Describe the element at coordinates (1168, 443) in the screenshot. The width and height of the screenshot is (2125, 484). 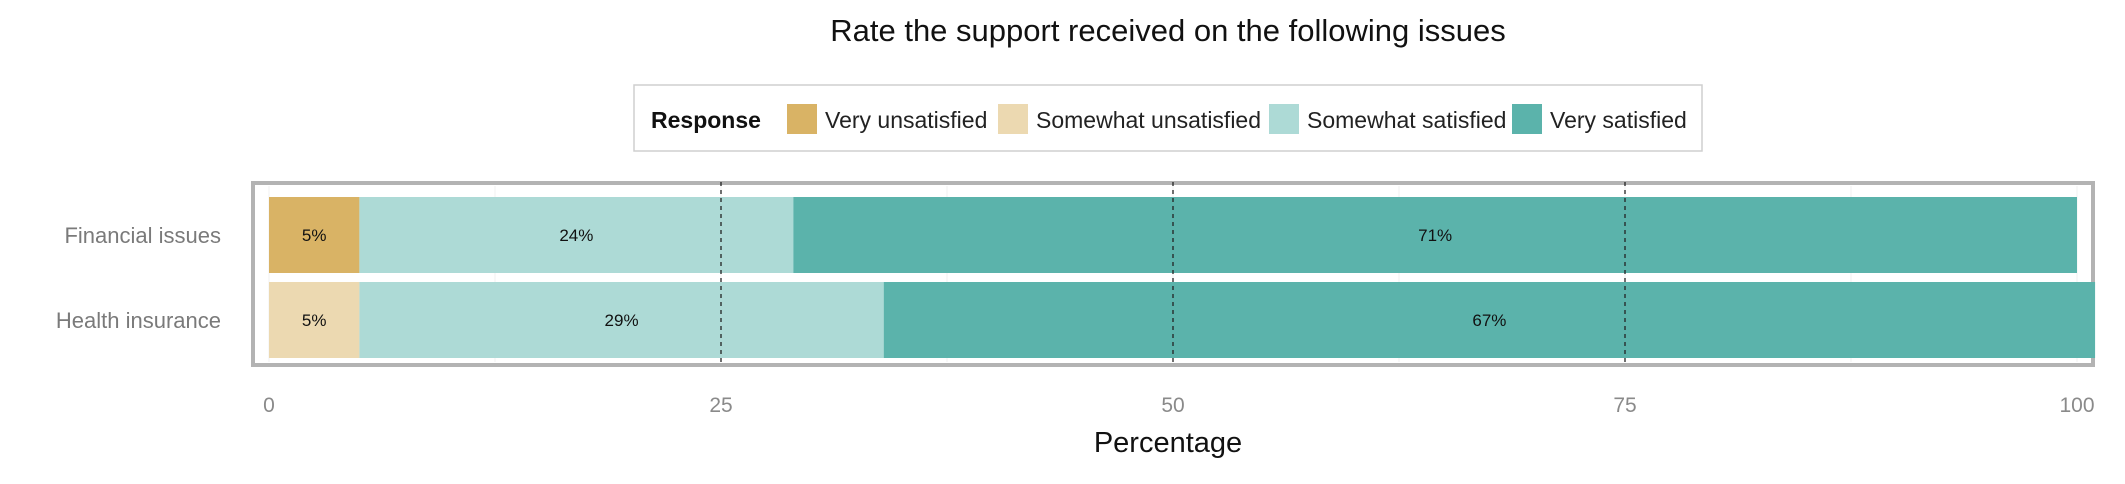
I see `x-axis-title: Percentage` at that location.